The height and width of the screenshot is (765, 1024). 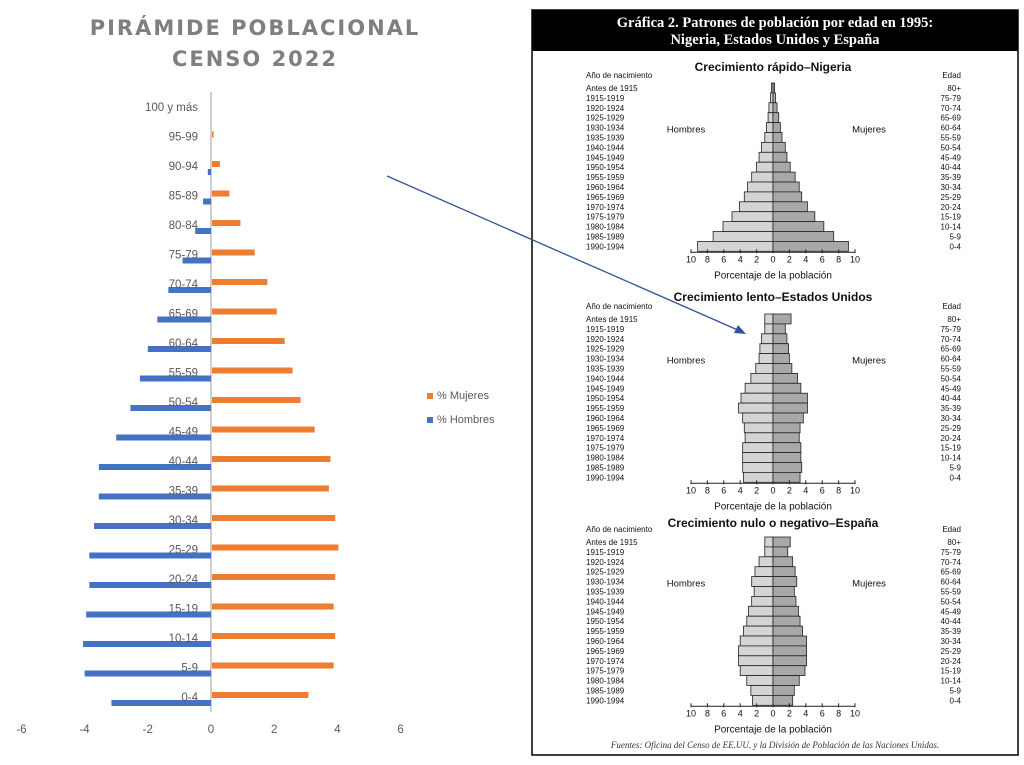 I want to click on age-label: 40-44, so click(x=951, y=621).